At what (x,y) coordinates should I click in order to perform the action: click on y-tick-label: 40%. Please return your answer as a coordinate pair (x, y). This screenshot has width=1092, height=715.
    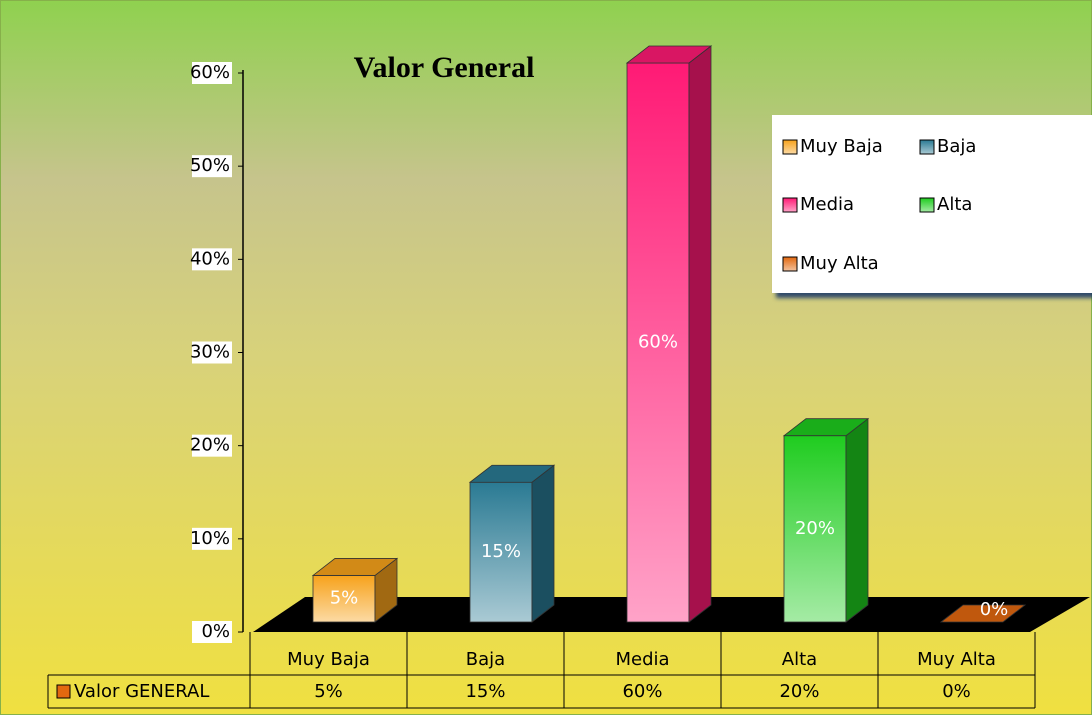
    Looking at the image, I should click on (210, 258).